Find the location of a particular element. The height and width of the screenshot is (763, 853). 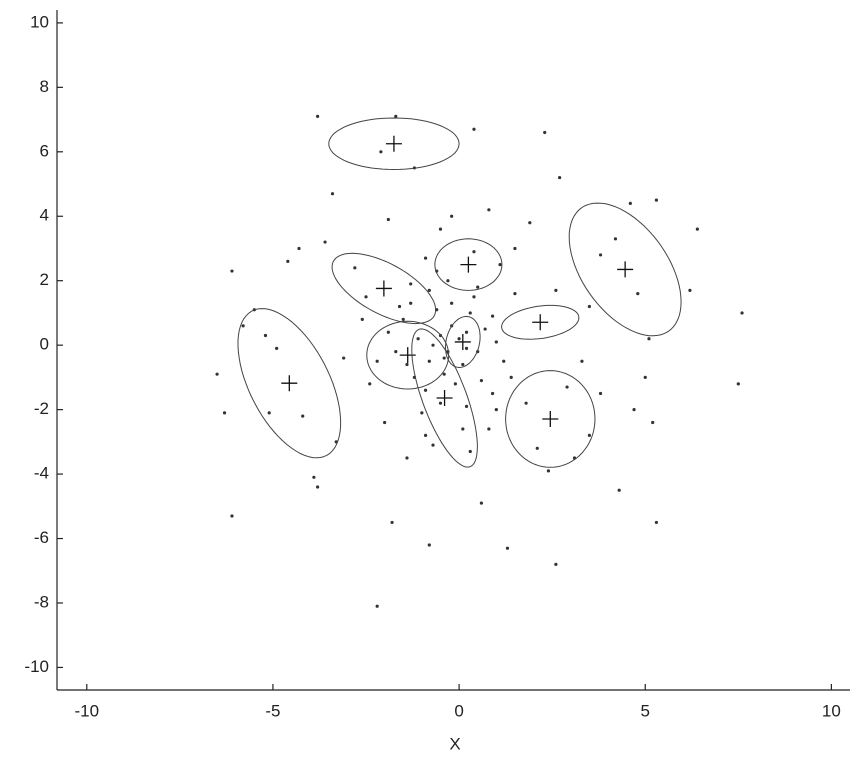

x-tick-label: -5 is located at coordinates (272, 710).